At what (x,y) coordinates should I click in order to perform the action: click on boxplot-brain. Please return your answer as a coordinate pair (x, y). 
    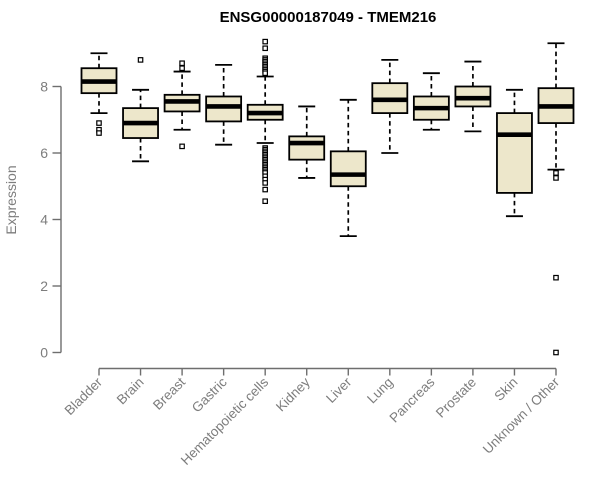
    Looking at the image, I should click on (140, 110).